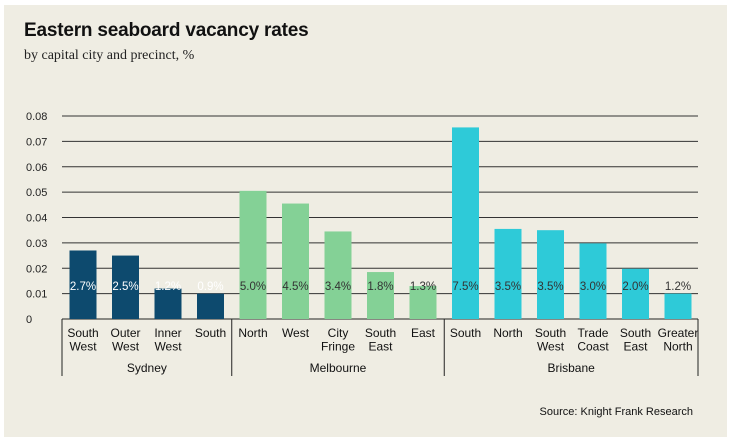 The width and height of the screenshot is (731, 445). What do you see at coordinates (380, 287) in the screenshot?
I see `data-label: 1.8%` at bounding box center [380, 287].